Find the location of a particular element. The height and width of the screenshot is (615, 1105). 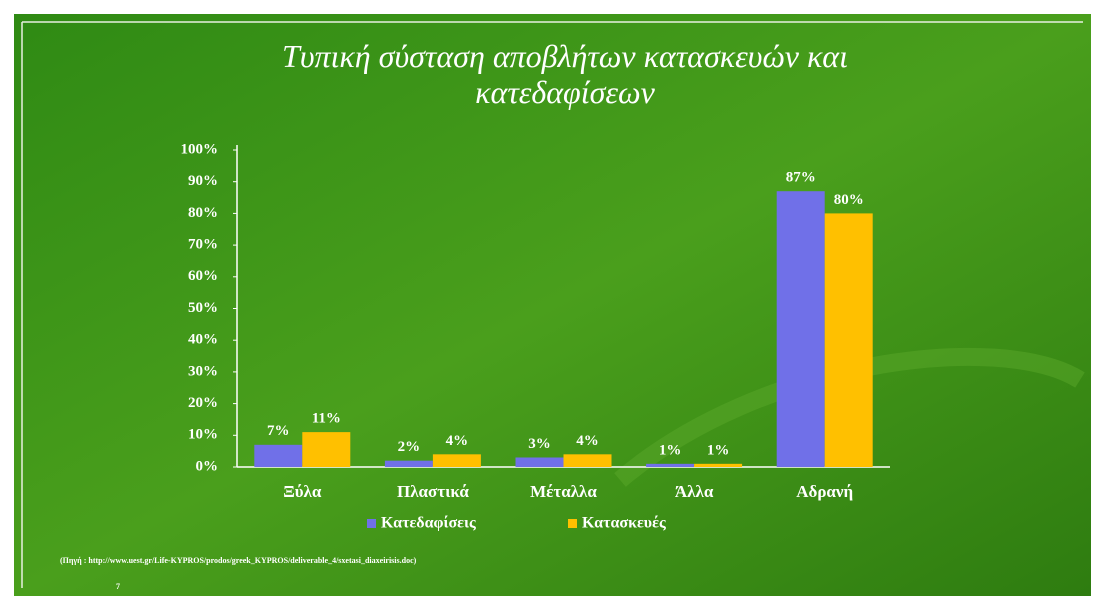

data-label: 11% is located at coordinates (326, 419).